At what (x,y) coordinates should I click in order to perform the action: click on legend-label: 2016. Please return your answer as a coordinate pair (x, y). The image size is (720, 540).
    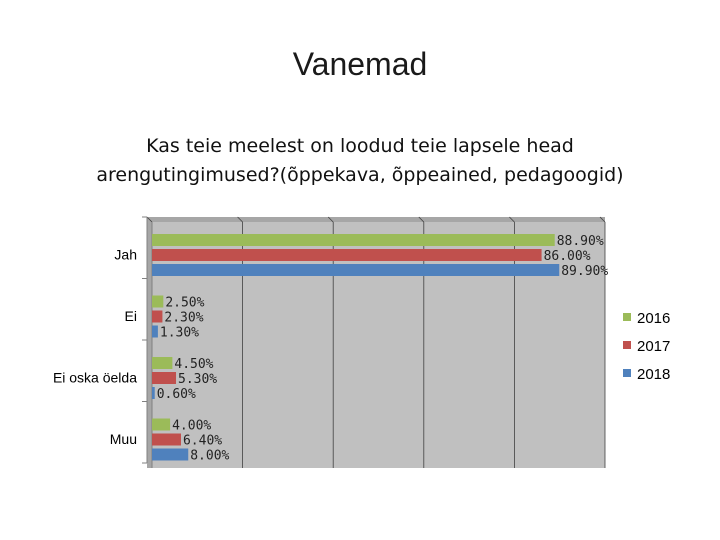
    Looking at the image, I should click on (653, 318).